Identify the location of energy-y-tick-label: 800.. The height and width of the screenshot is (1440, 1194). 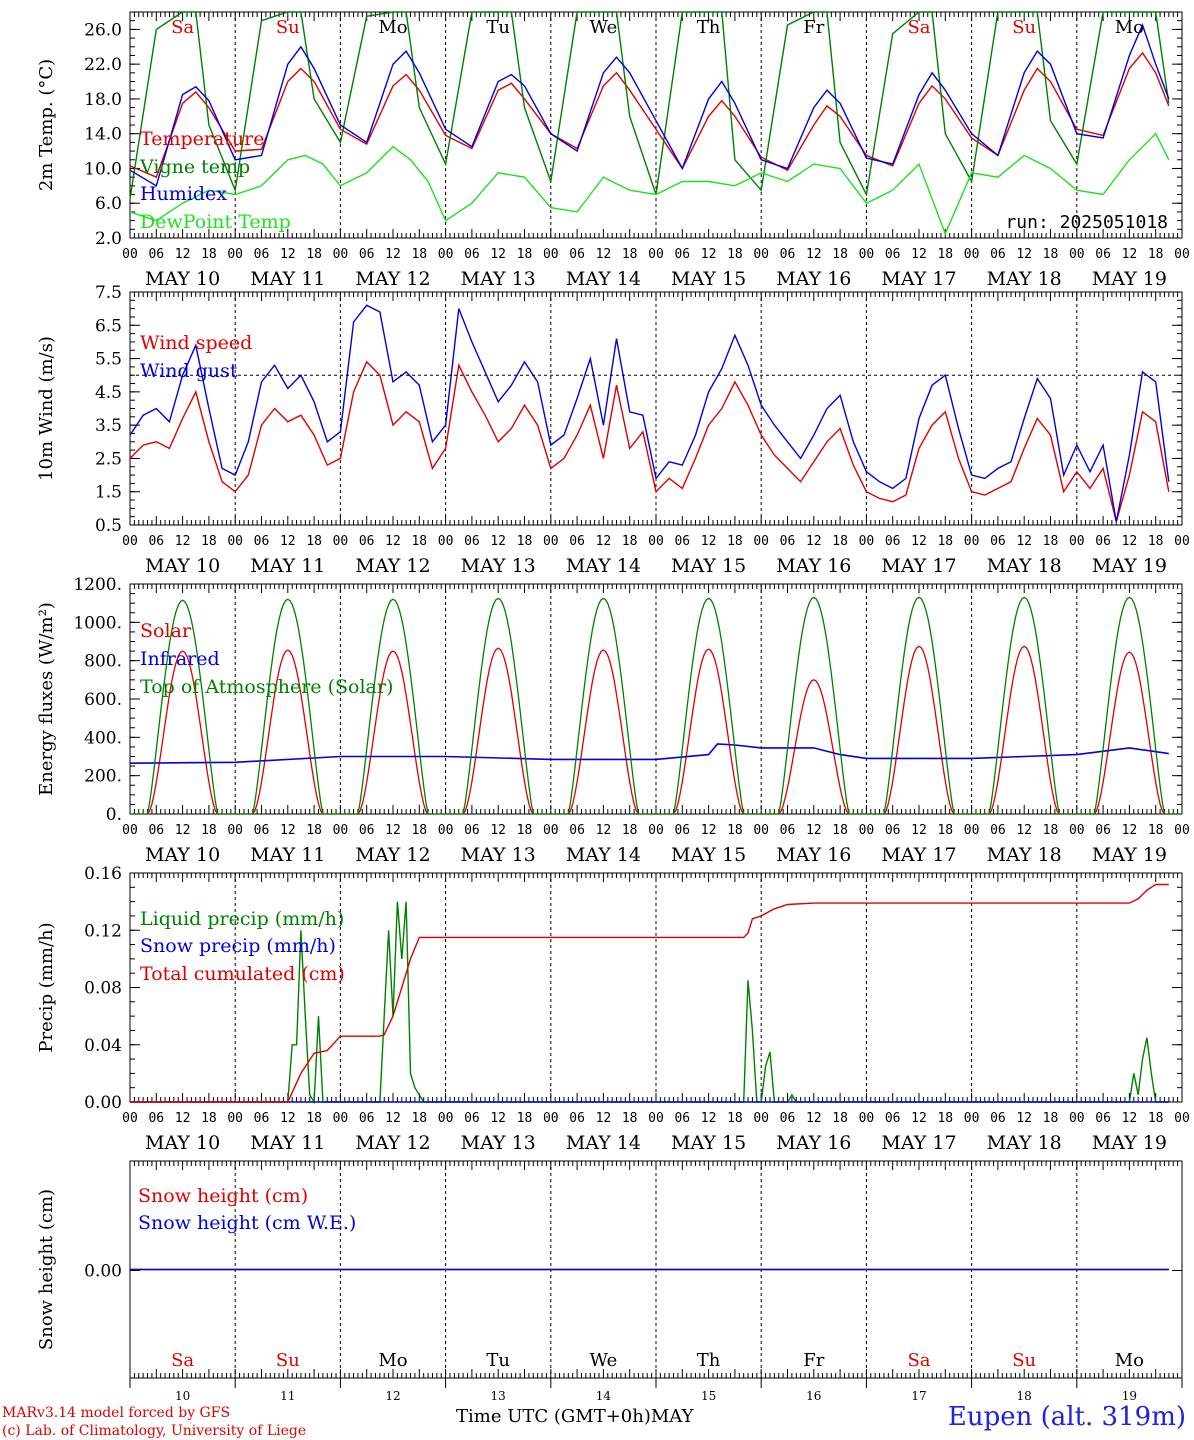
(103, 662).